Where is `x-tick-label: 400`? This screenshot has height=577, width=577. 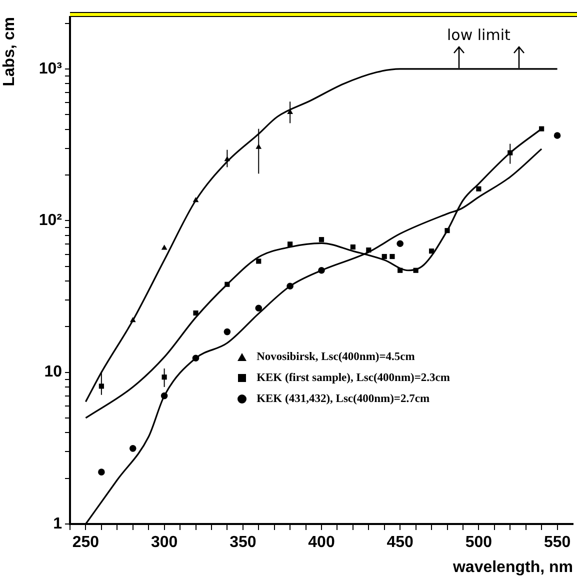 x-tick-label: 400 is located at coordinates (321, 543).